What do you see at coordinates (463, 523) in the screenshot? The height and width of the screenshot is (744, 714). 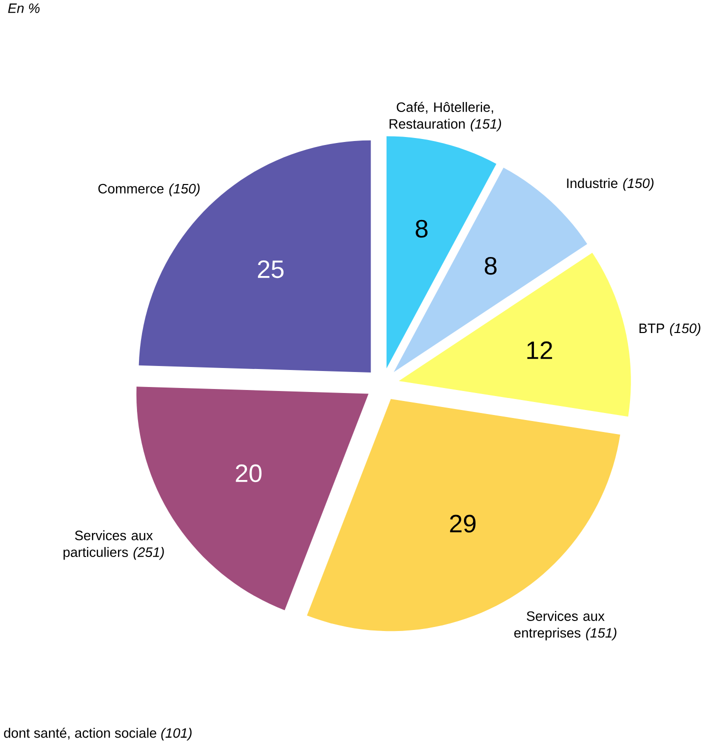 I see `data-label: 29` at bounding box center [463, 523].